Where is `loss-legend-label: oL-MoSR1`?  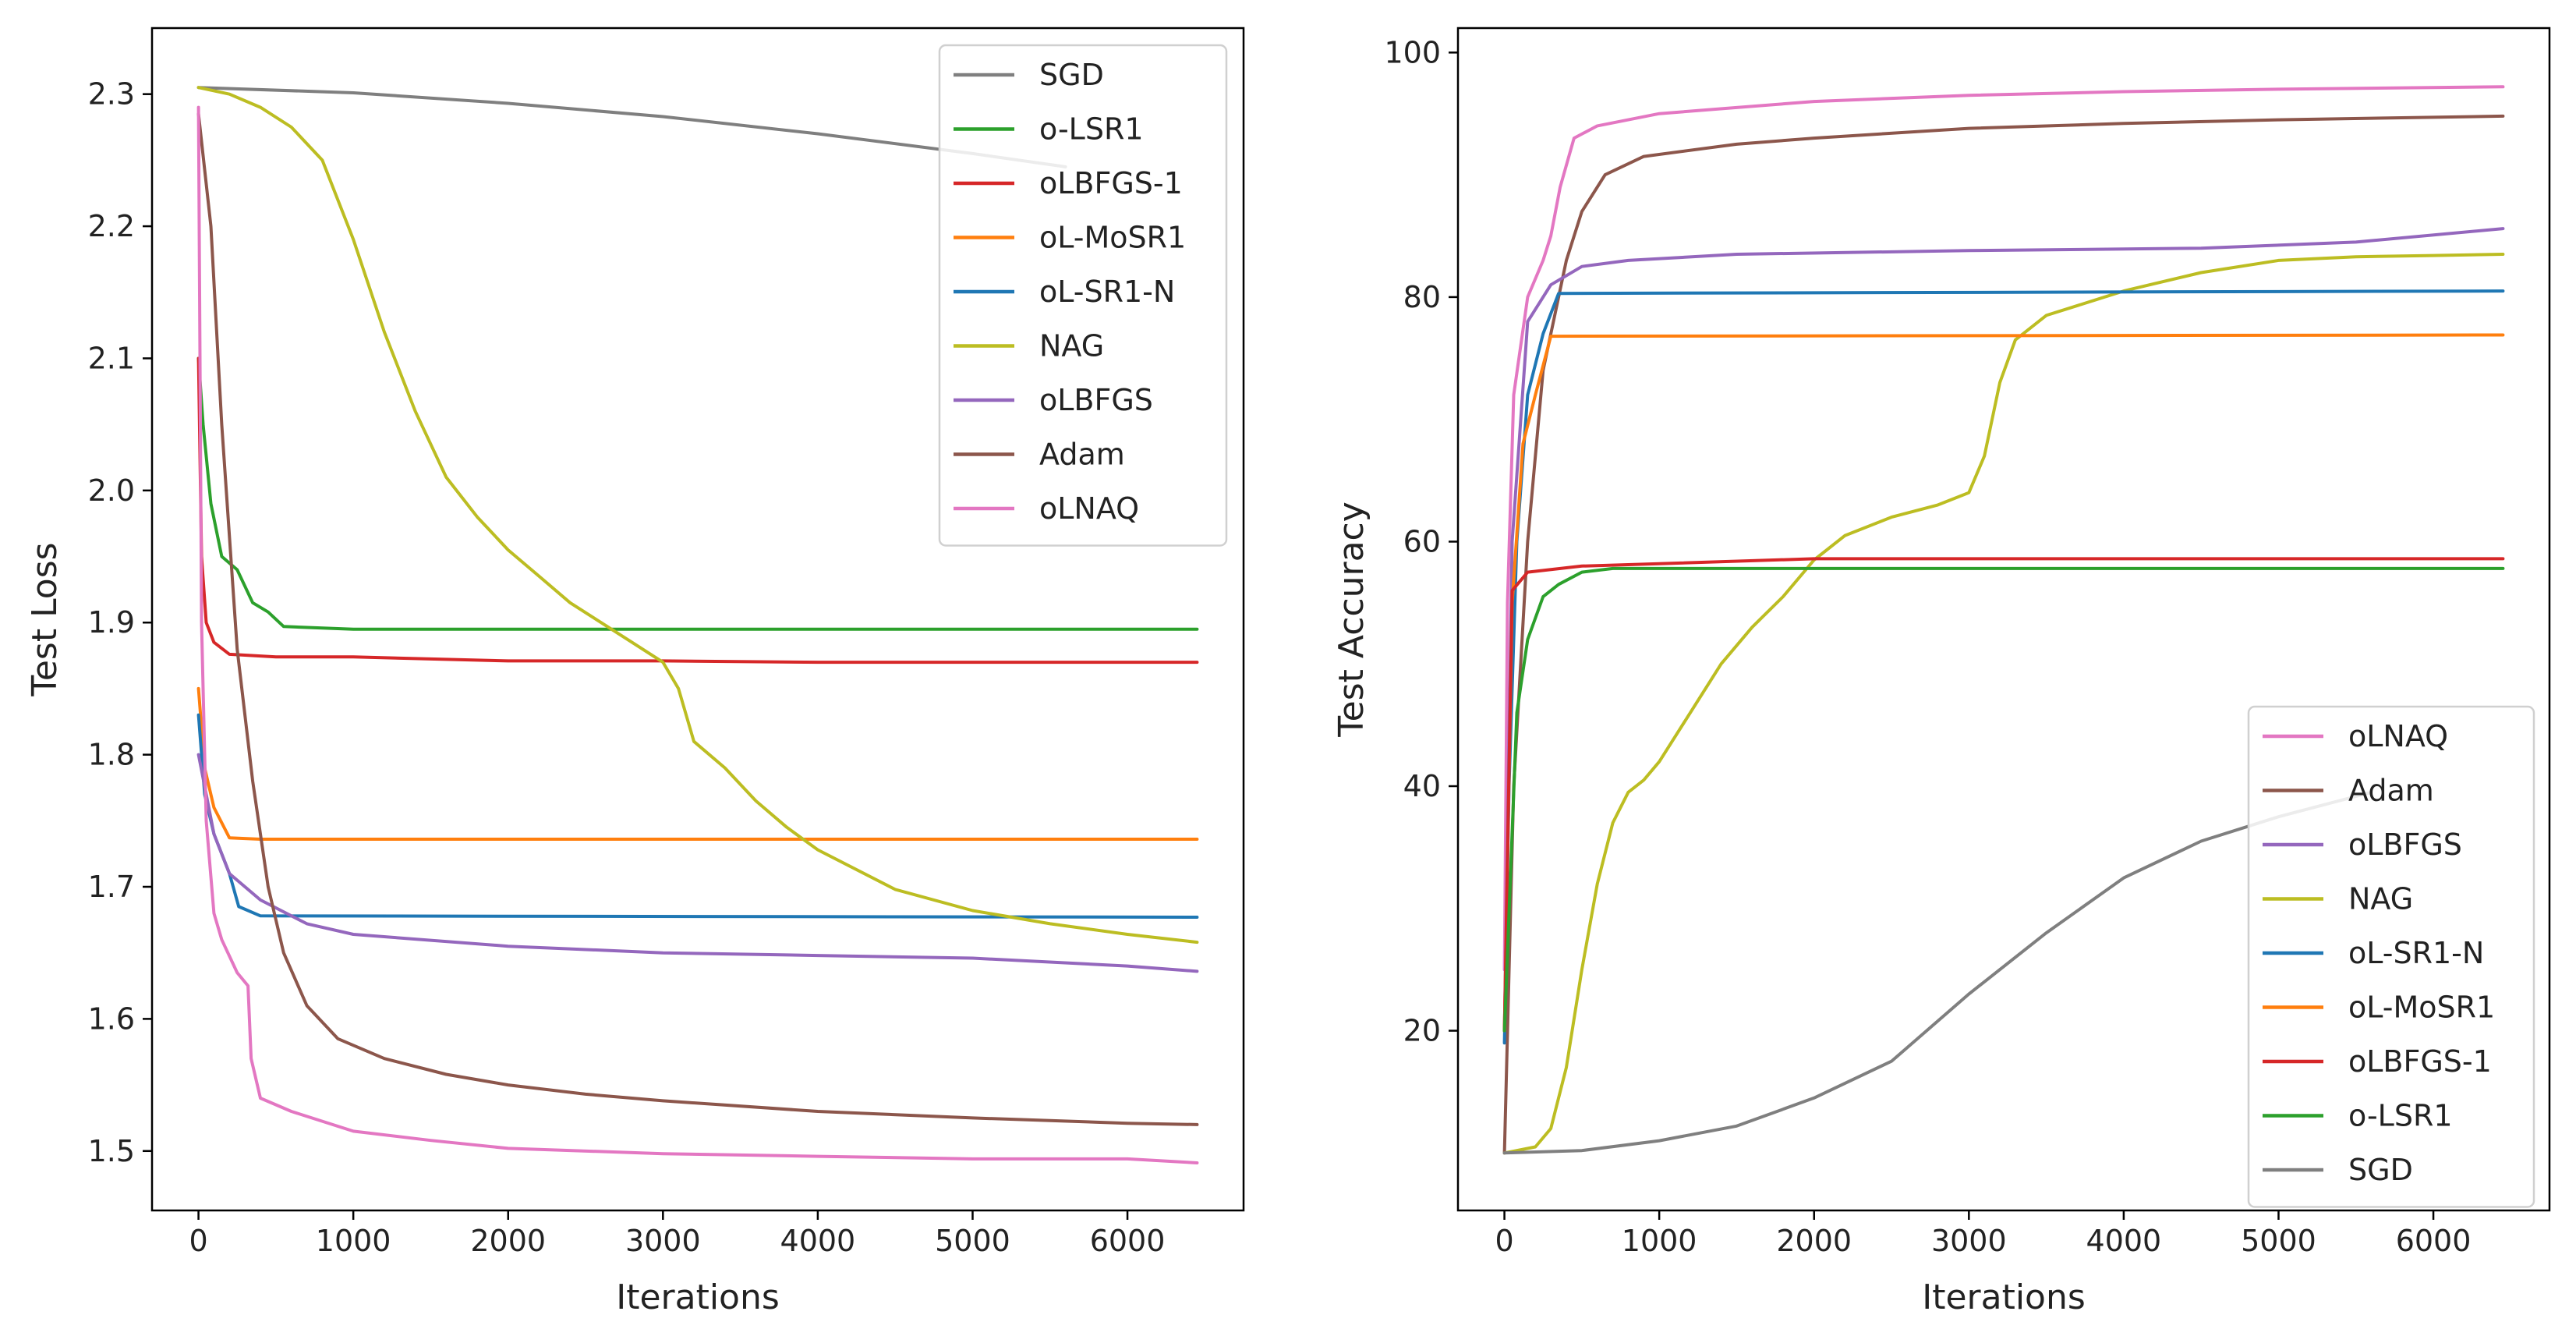 loss-legend-label: oL-MoSR1 is located at coordinates (1112, 238).